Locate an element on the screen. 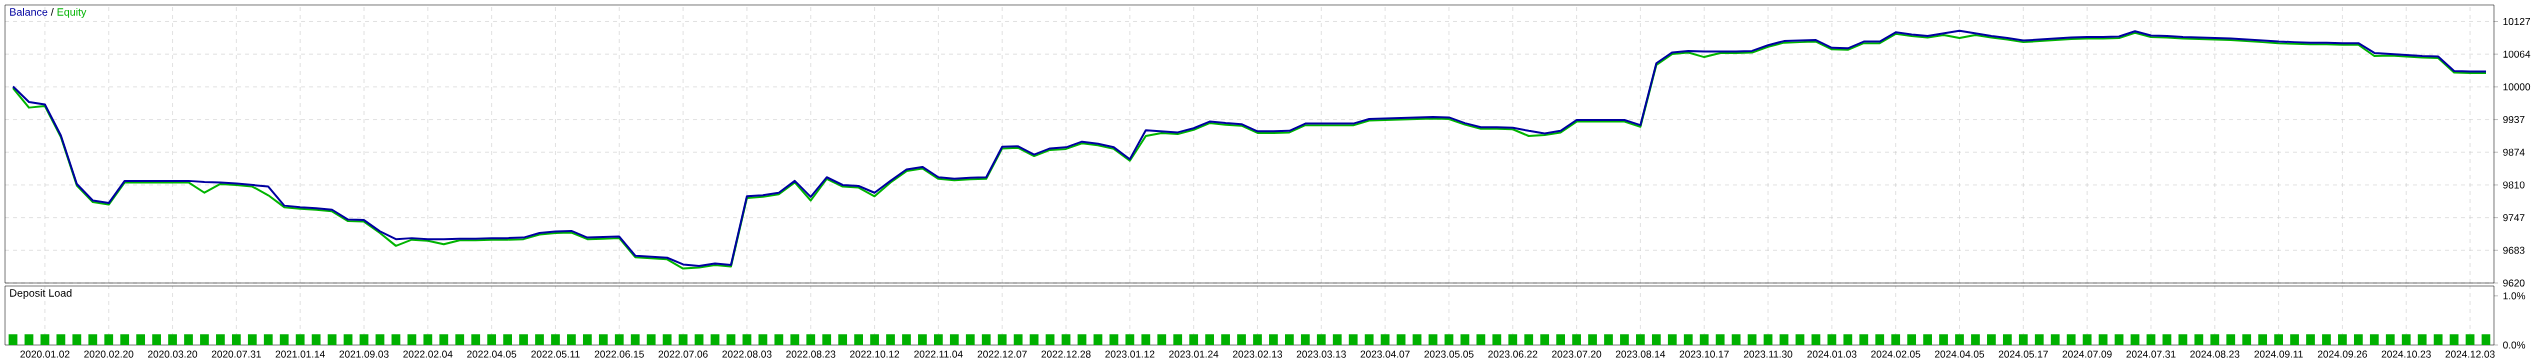 This screenshot has height=362, width=2540. x-tick-label: 2023.02.13 is located at coordinates (1257, 354).